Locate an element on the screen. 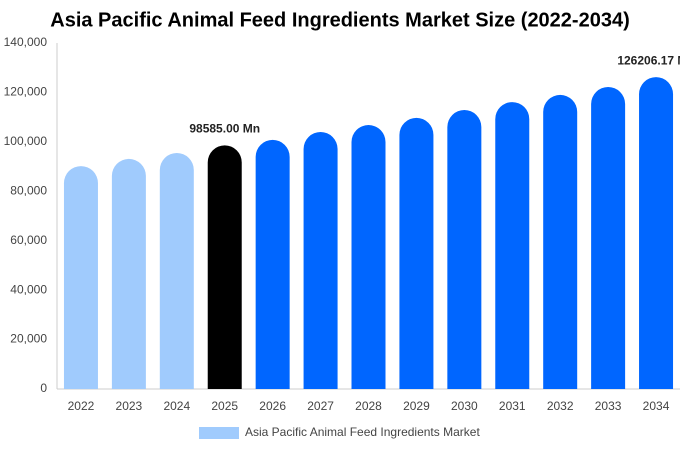 The height and width of the screenshot is (450, 680). x-tick-label: 2025 is located at coordinates (224, 406).